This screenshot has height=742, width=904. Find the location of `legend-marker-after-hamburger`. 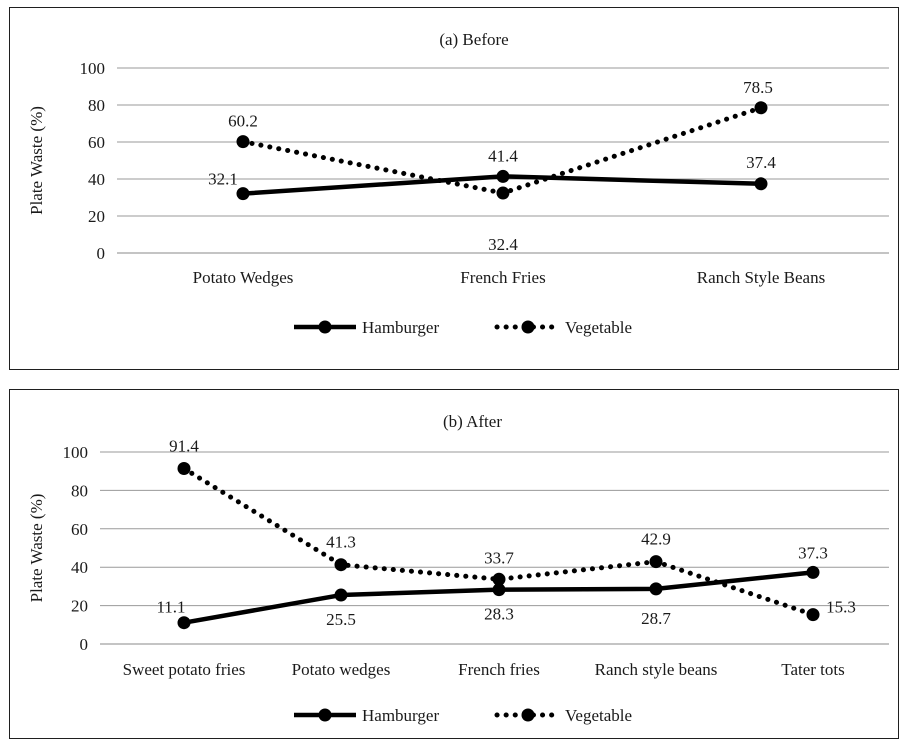

legend-marker-after-hamburger is located at coordinates (325, 715).